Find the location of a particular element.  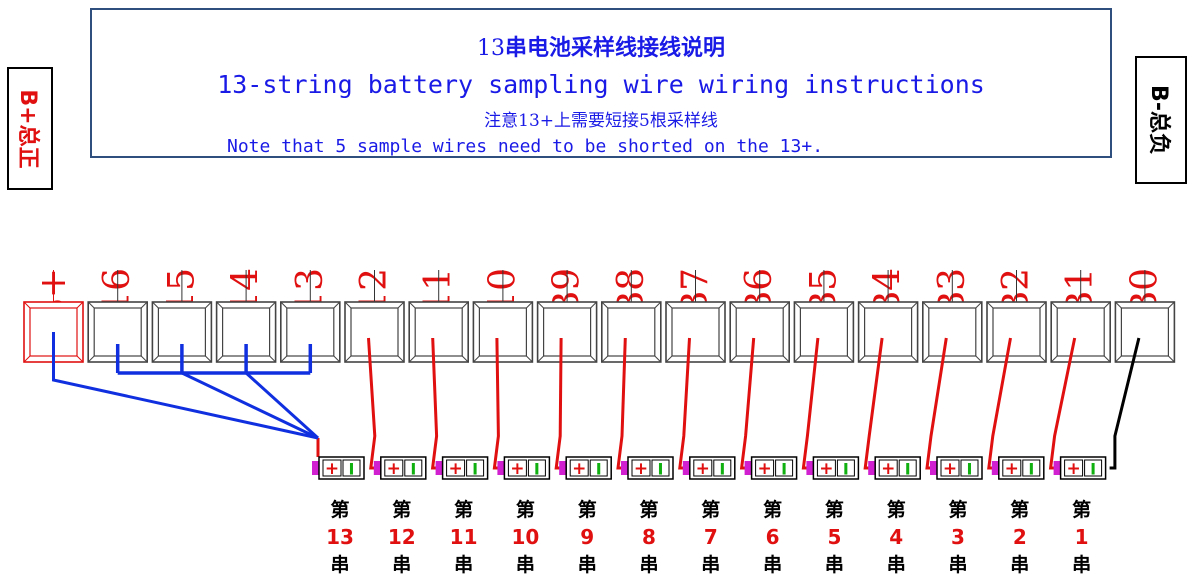

title-line-3: 注意13+上需要短接5根采样线 is located at coordinates (601, 121).